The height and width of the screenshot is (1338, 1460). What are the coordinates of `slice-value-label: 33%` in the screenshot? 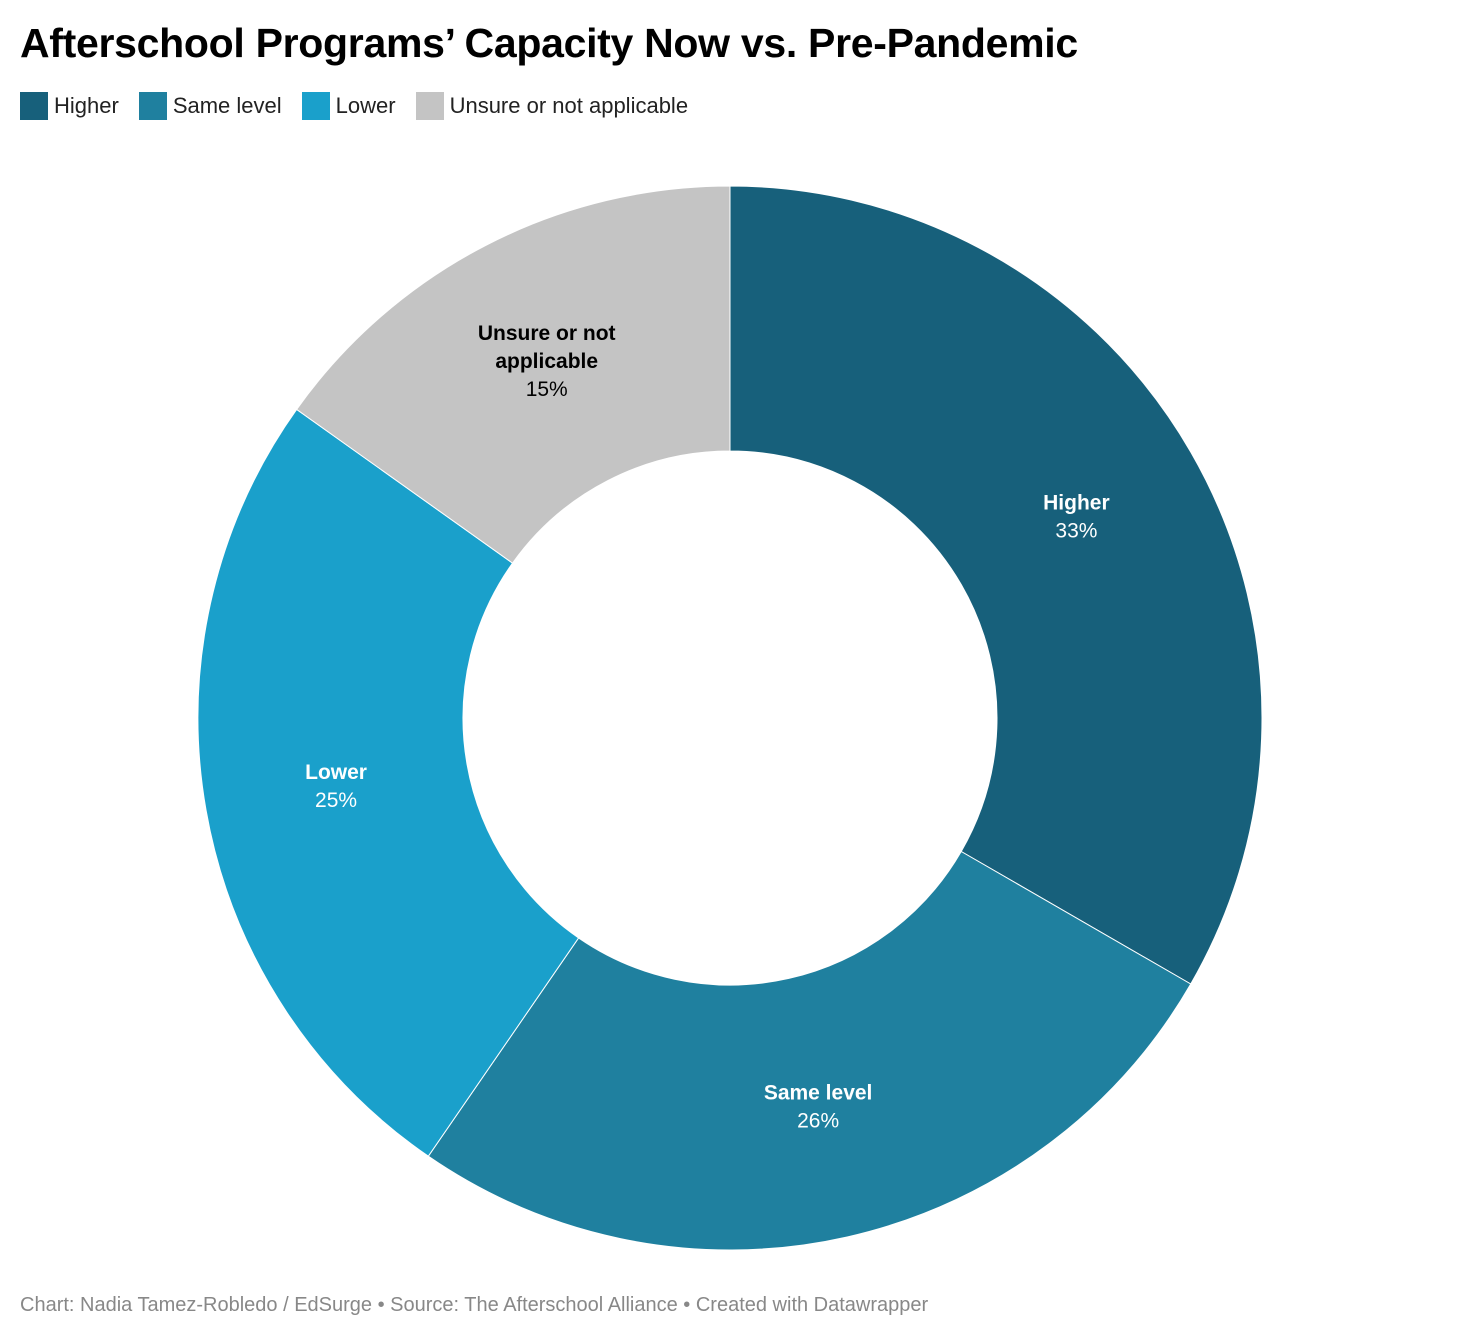 It's located at (1076, 531).